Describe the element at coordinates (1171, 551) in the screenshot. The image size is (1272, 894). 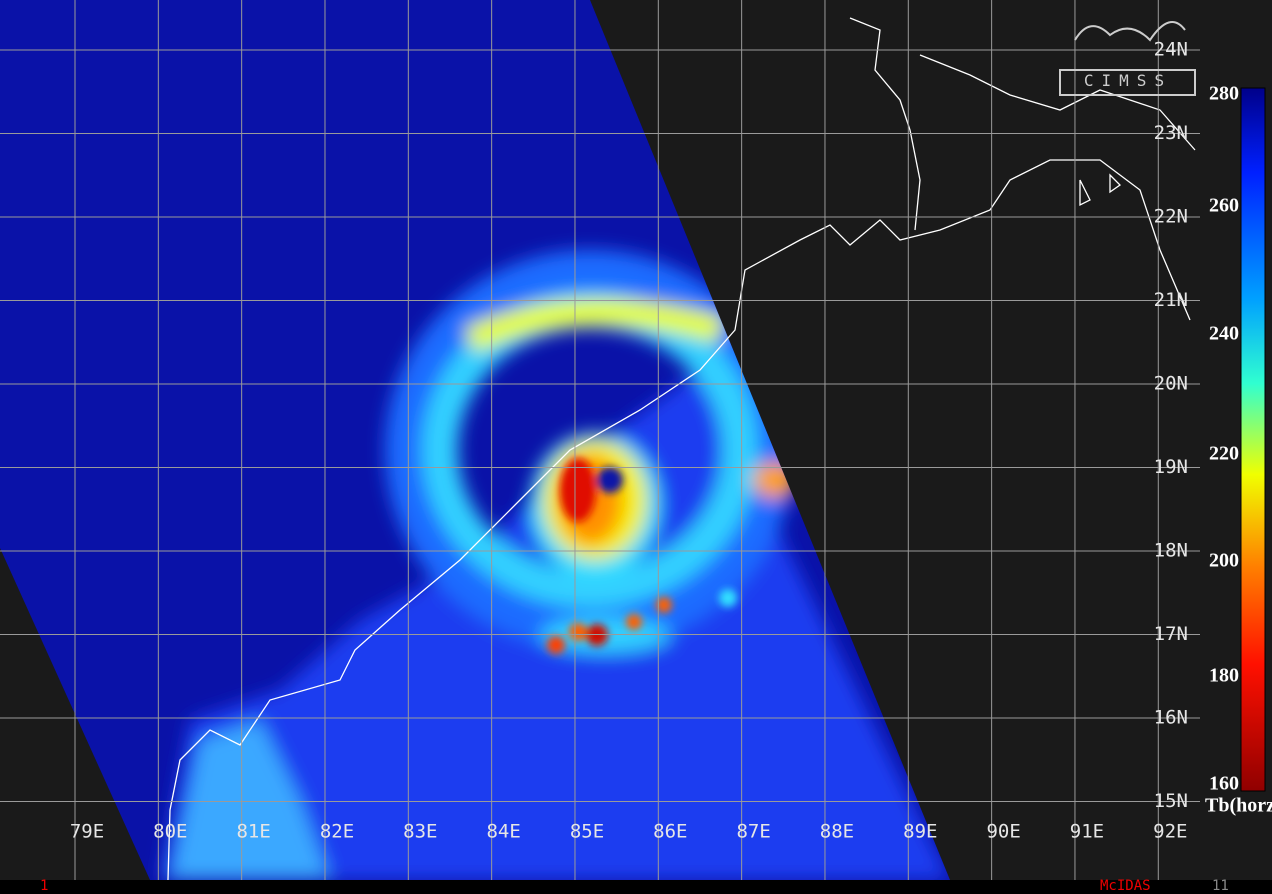
I see `lat-label: 18N` at that location.